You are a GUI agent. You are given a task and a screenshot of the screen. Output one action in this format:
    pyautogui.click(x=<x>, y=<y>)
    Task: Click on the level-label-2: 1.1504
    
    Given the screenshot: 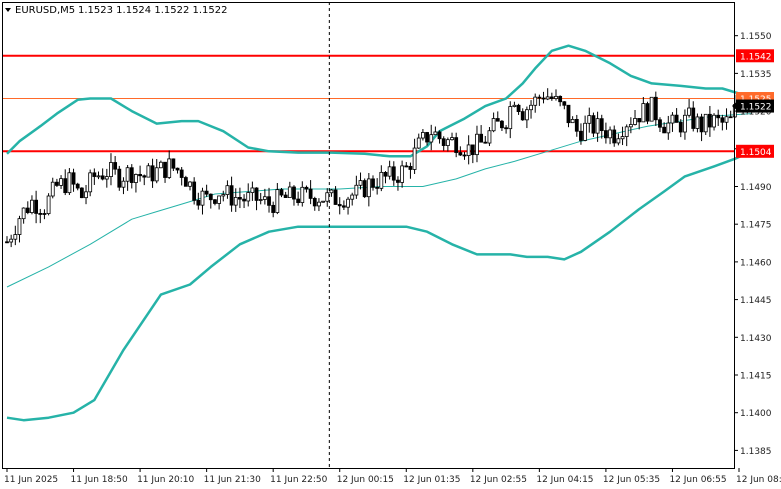 What is the action you would take?
    pyautogui.click(x=756, y=153)
    